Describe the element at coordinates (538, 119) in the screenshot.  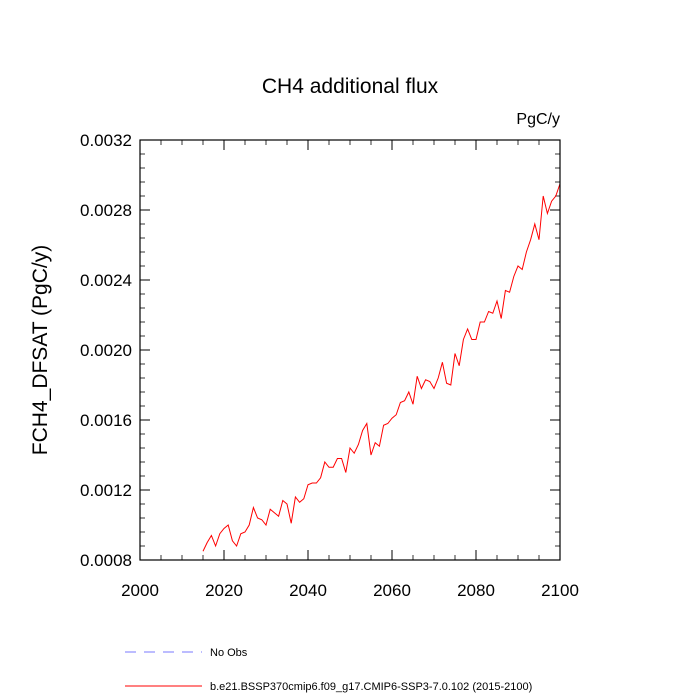
I see `units-label: PgC/y` at that location.